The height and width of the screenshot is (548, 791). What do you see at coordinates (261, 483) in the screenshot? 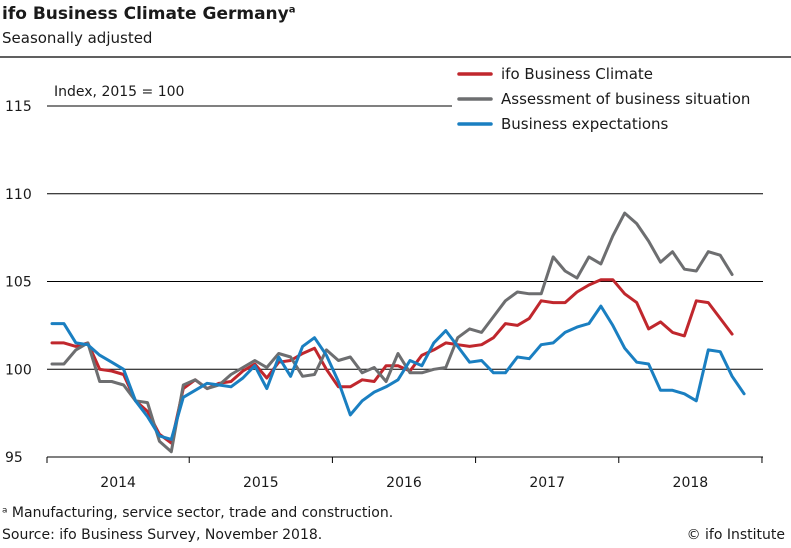
I see `x-tick-label: 2015` at bounding box center [261, 483].